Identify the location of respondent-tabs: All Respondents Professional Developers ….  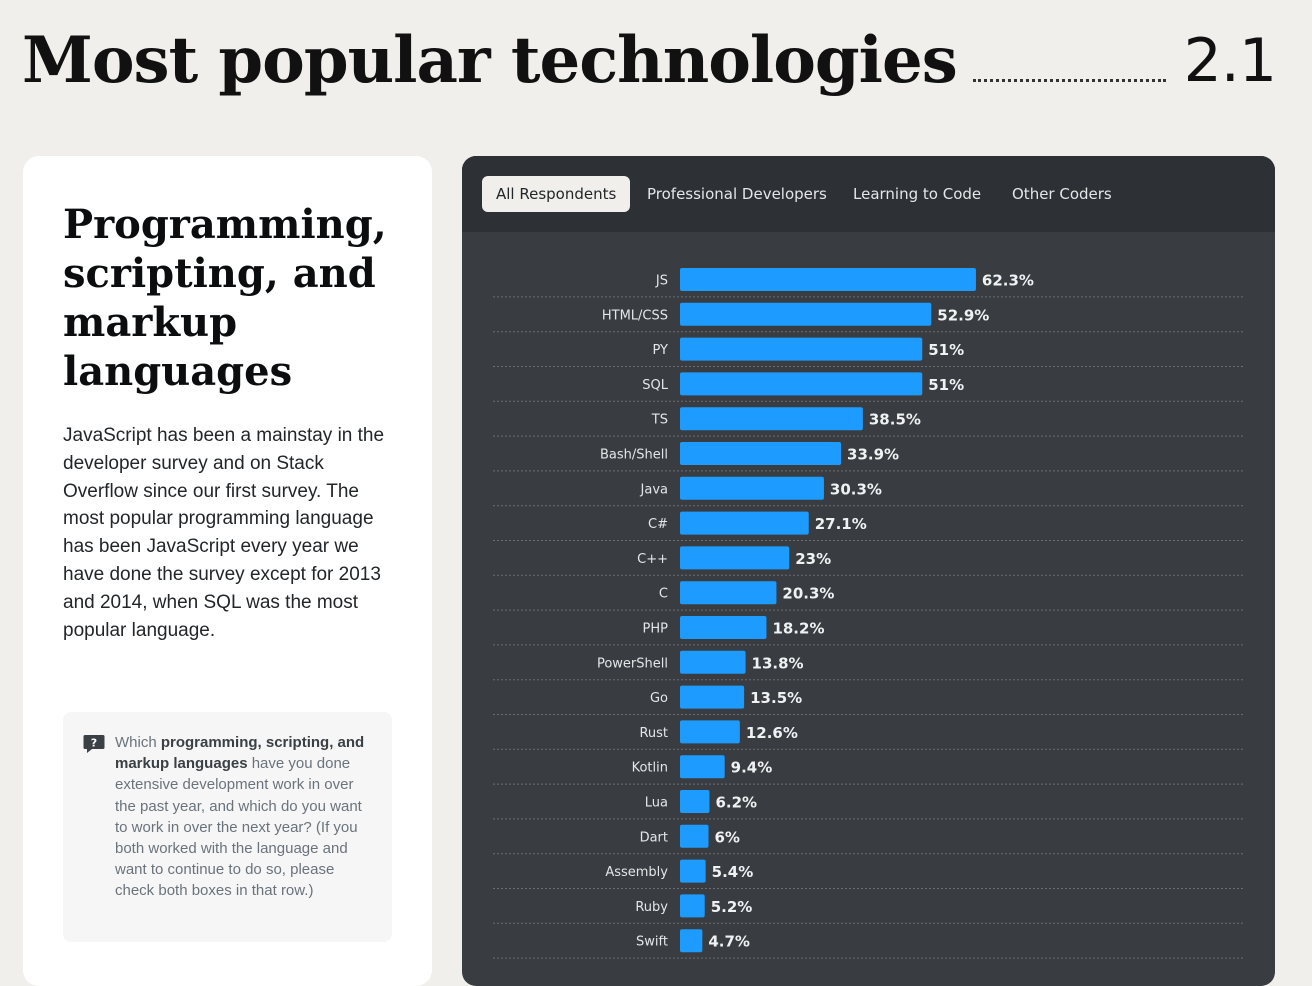
(868, 194).